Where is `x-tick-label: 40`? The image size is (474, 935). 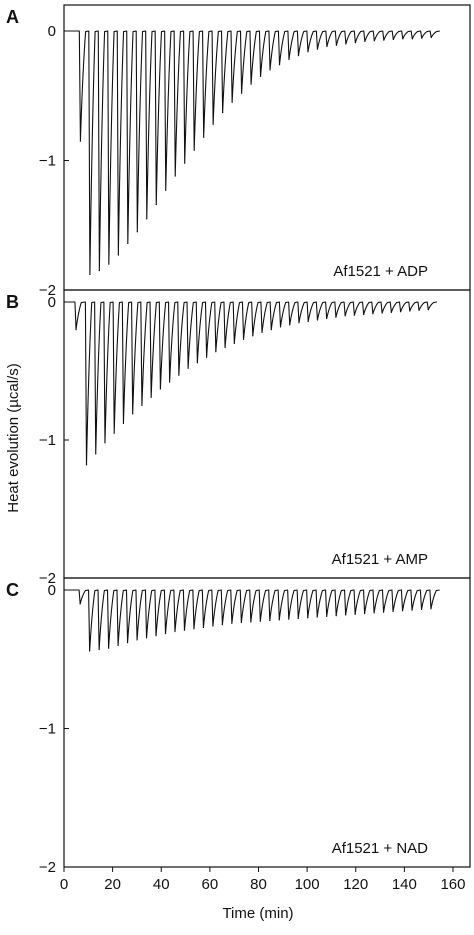
x-tick-label: 40 is located at coordinates (161, 884).